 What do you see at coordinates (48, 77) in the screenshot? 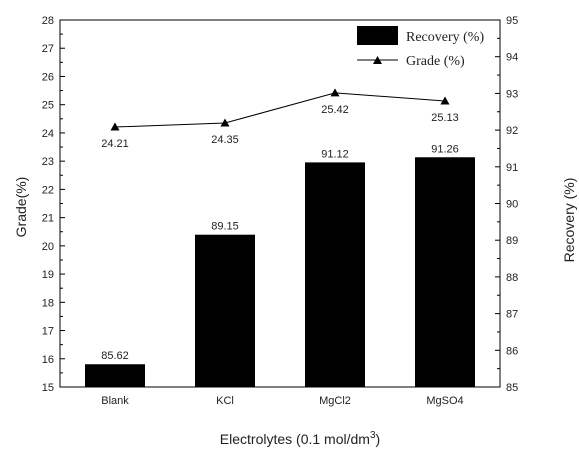
I see `y-left-tick-label: 26` at bounding box center [48, 77].